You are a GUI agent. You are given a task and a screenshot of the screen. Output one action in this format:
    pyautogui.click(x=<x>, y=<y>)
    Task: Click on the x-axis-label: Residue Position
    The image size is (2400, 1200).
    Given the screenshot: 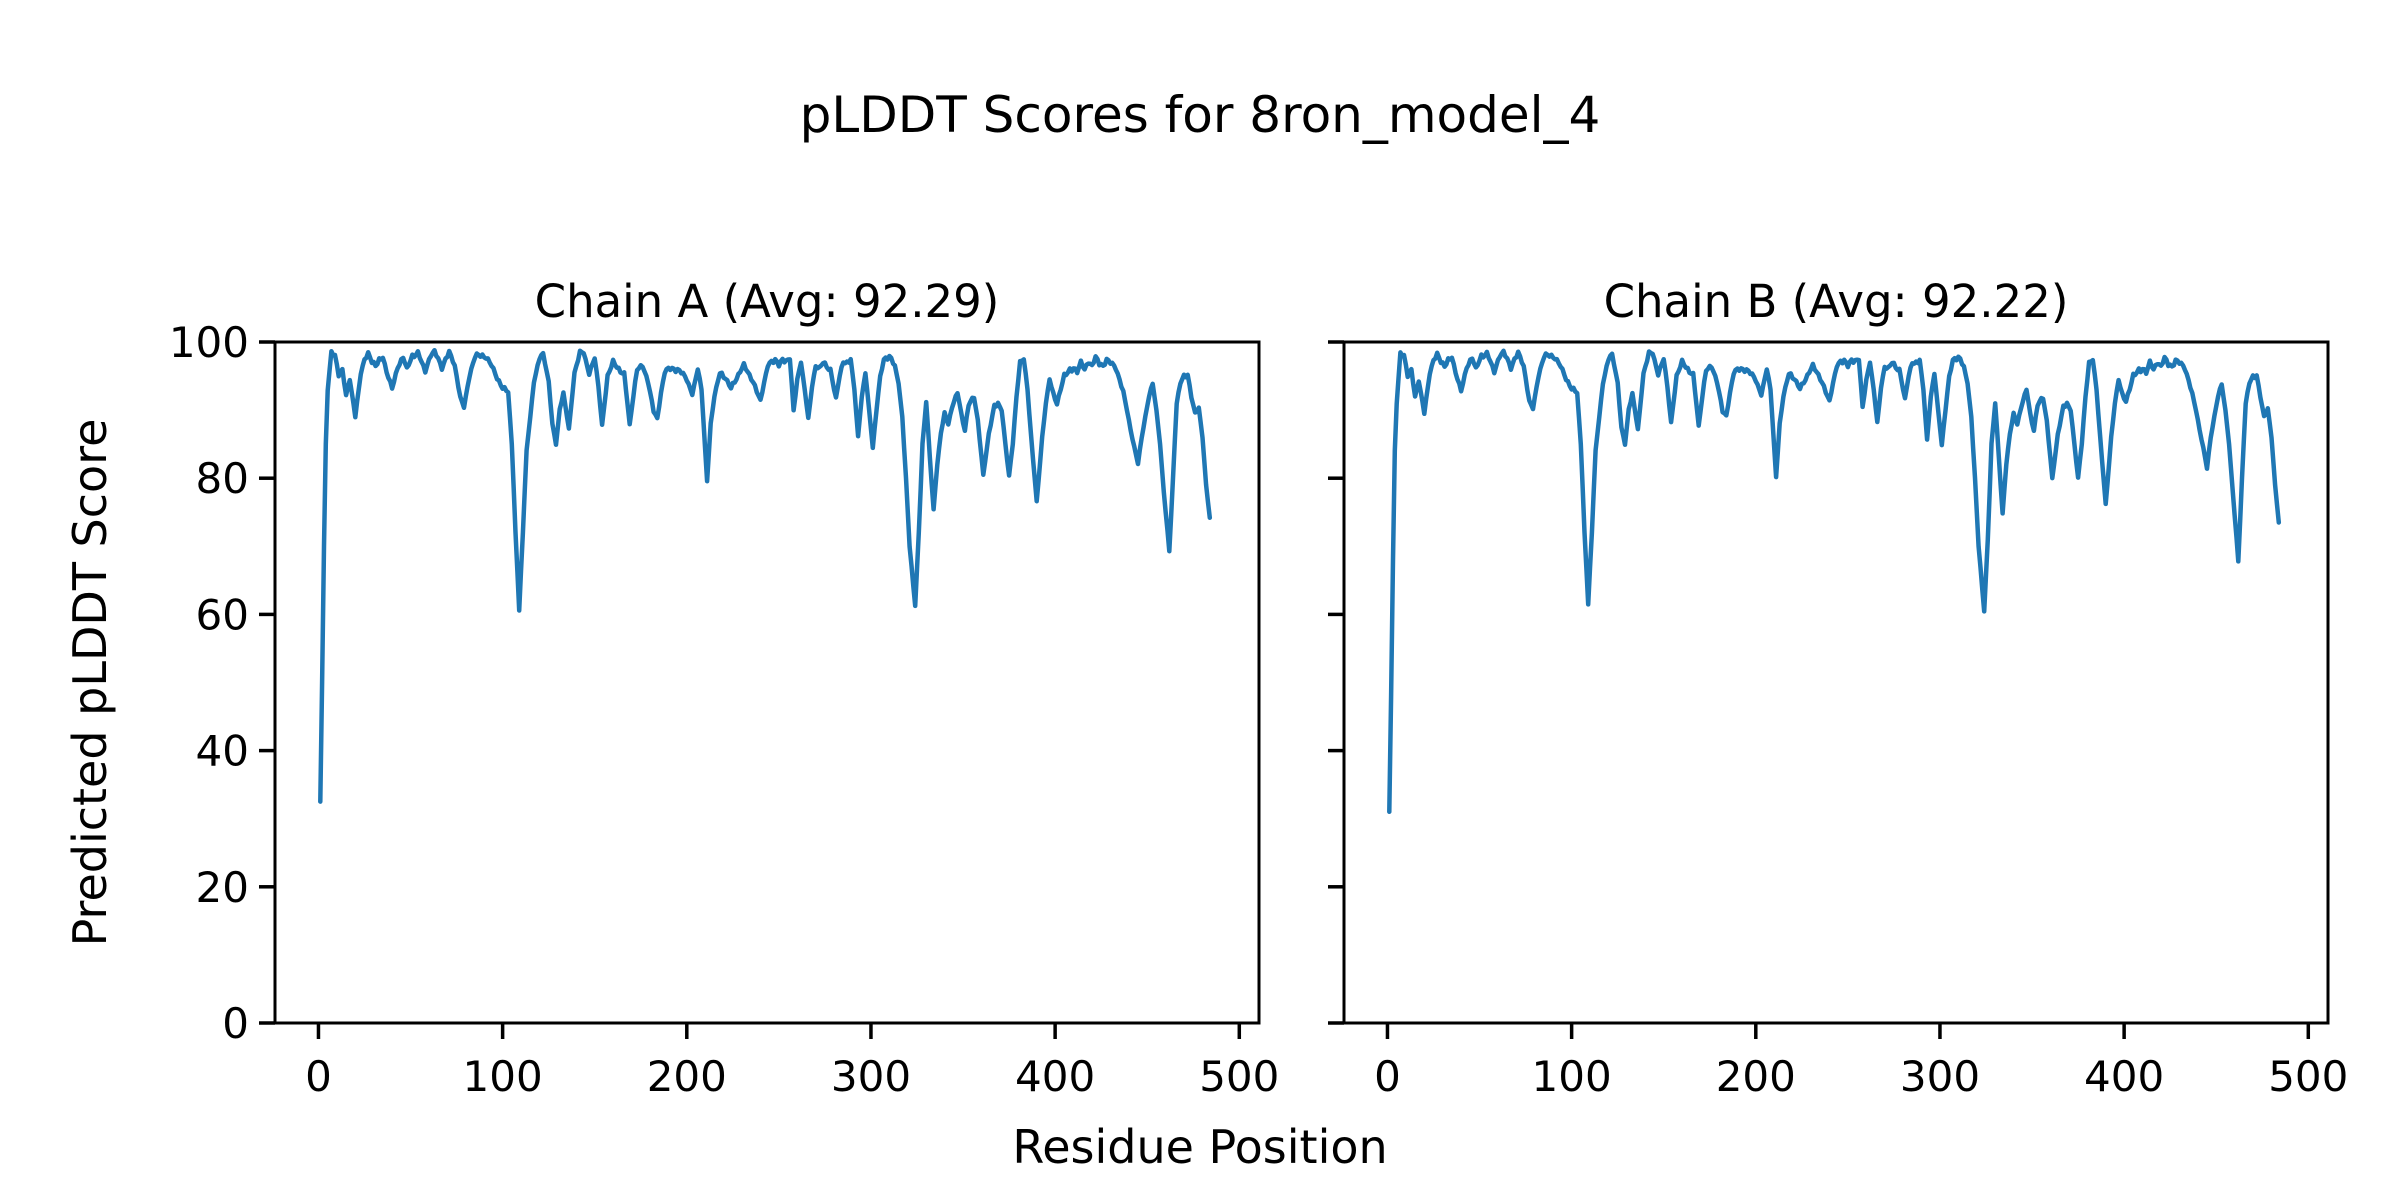 What is the action you would take?
    pyautogui.click(x=1199, y=1147)
    